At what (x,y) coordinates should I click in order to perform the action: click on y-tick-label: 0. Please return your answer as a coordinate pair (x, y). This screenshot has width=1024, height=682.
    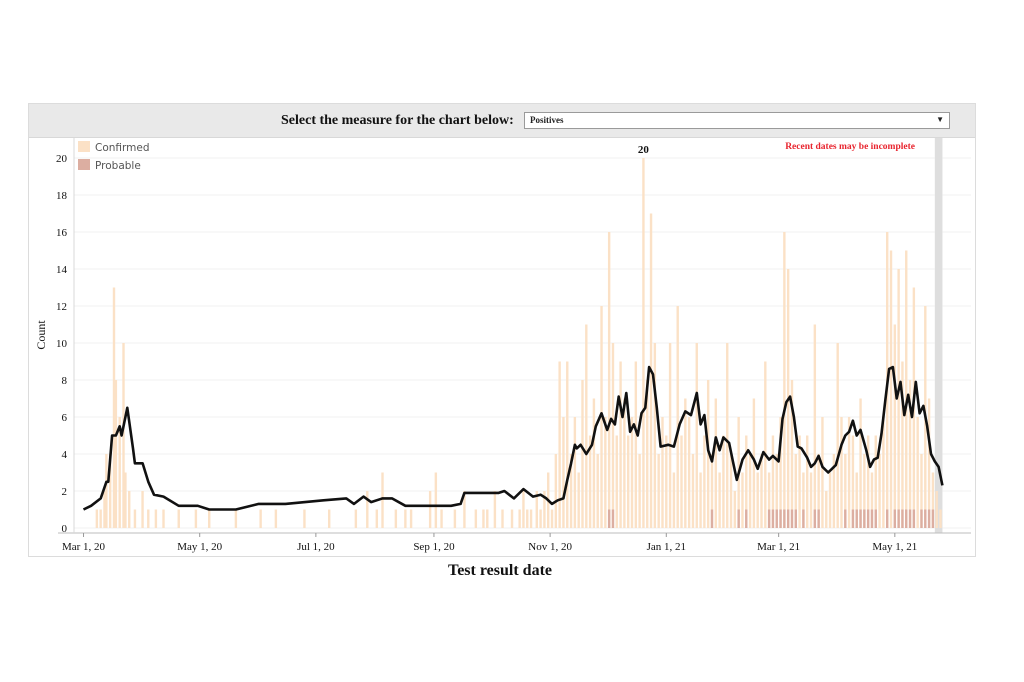
    Looking at the image, I should click on (65, 529).